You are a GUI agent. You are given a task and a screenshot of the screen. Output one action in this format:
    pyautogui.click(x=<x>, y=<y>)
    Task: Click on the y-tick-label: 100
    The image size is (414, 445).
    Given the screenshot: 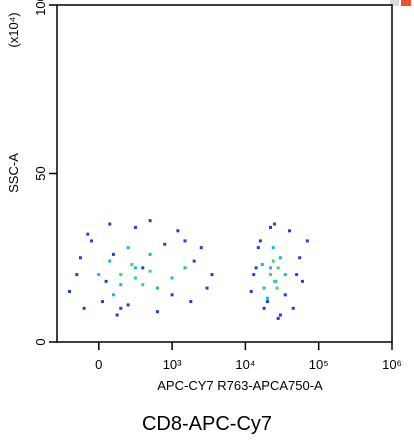 What is the action you would take?
    pyautogui.click(x=40, y=8)
    